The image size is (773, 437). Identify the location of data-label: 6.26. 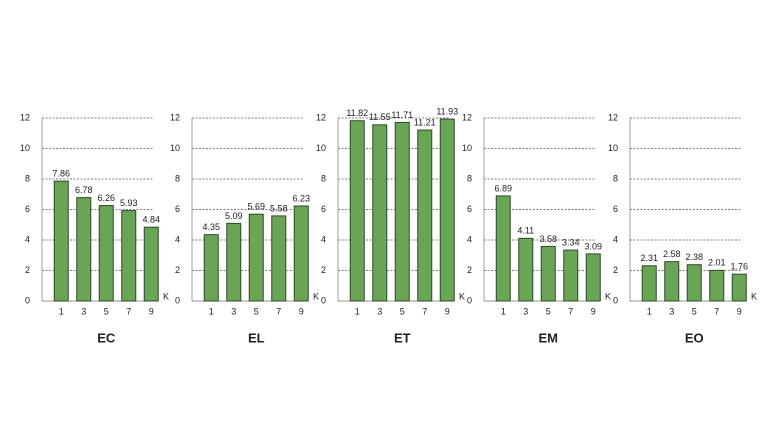
(106, 198).